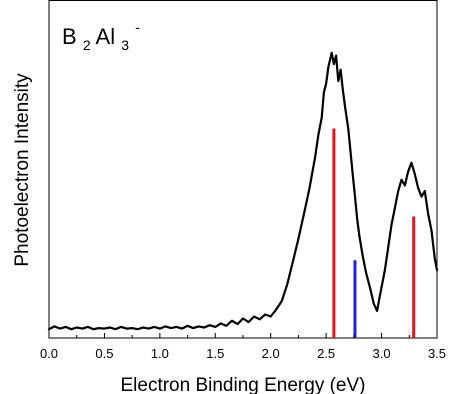  I want to click on species-label-middle: Al, so click(106, 36).